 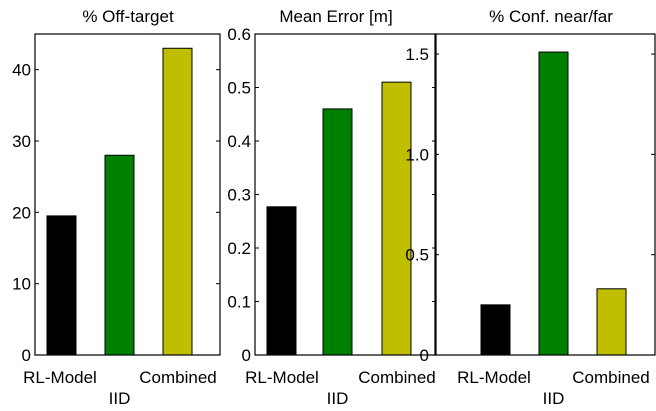 I want to click on y-tick-label: 30, so click(x=21, y=141).